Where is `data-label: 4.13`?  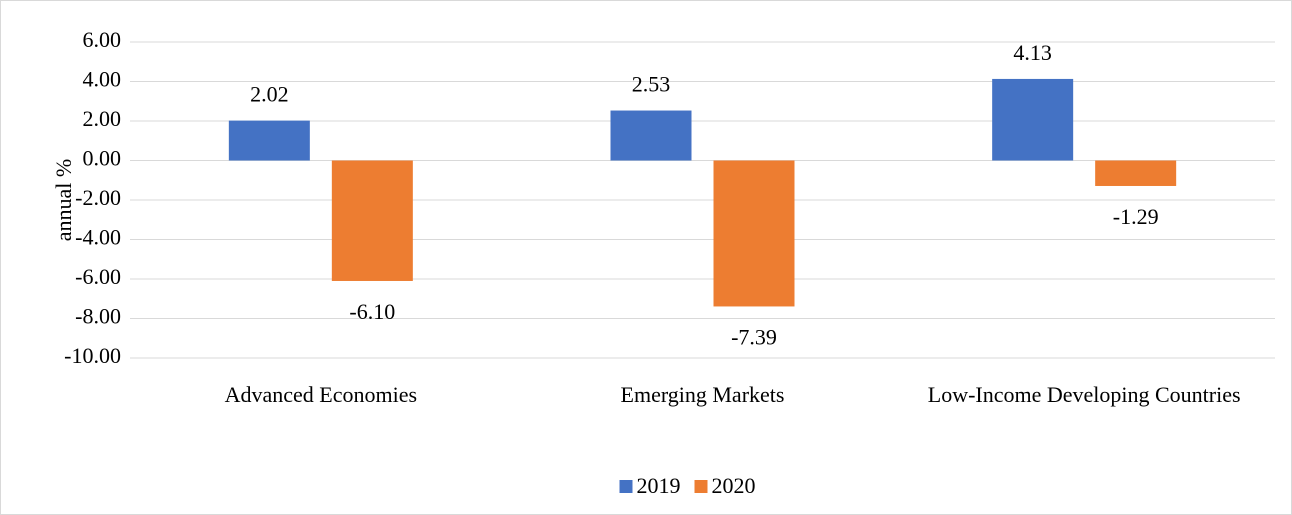
data-label: 4.13 is located at coordinates (1032, 52).